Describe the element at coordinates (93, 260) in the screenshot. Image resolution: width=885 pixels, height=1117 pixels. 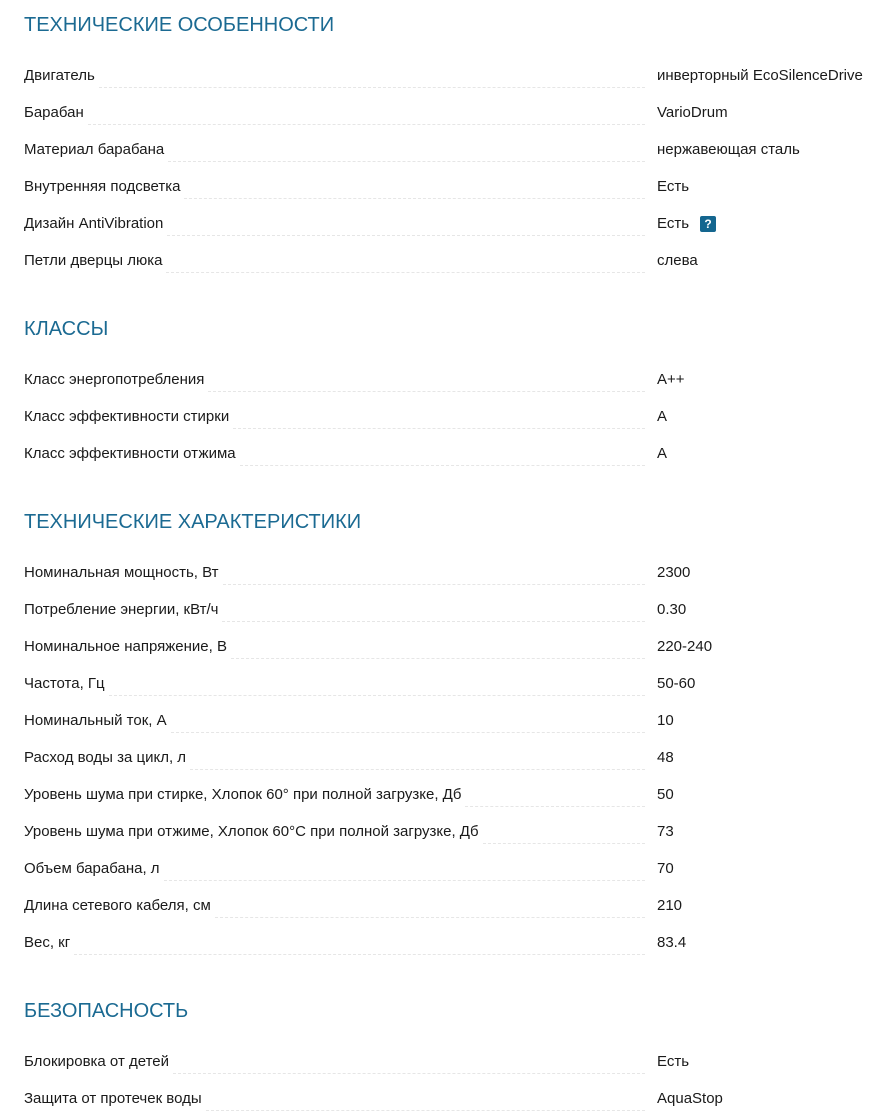
I see `spec-label: Петли дверцы люка` at that location.